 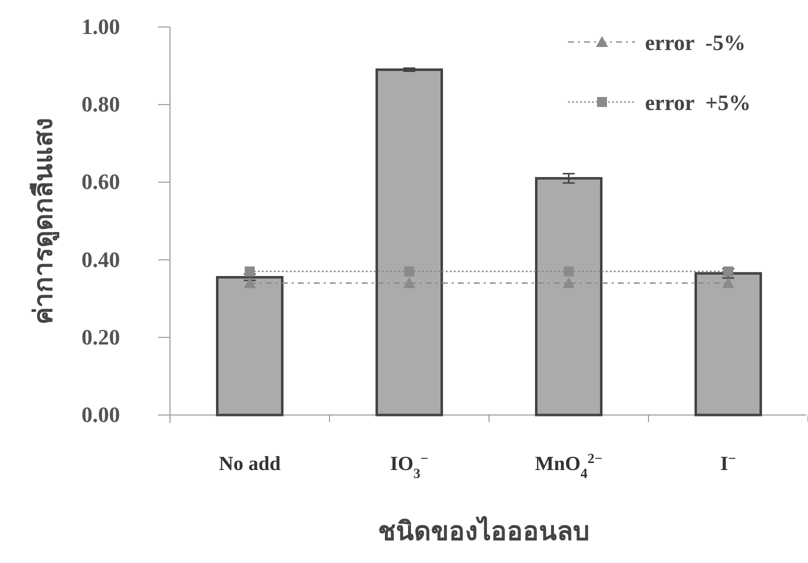 I want to click on legend: error +5%, so click(x=659, y=102).